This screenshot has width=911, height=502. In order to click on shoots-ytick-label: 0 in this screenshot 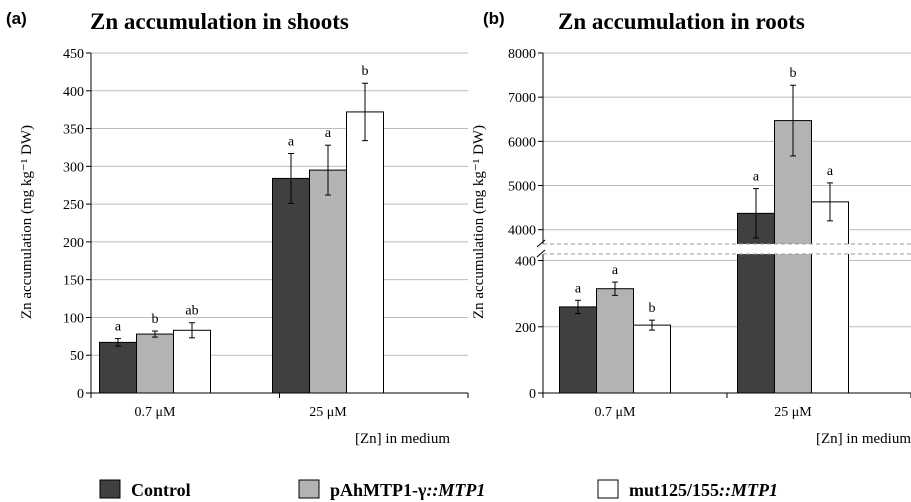, I will do `click(80, 394)`.